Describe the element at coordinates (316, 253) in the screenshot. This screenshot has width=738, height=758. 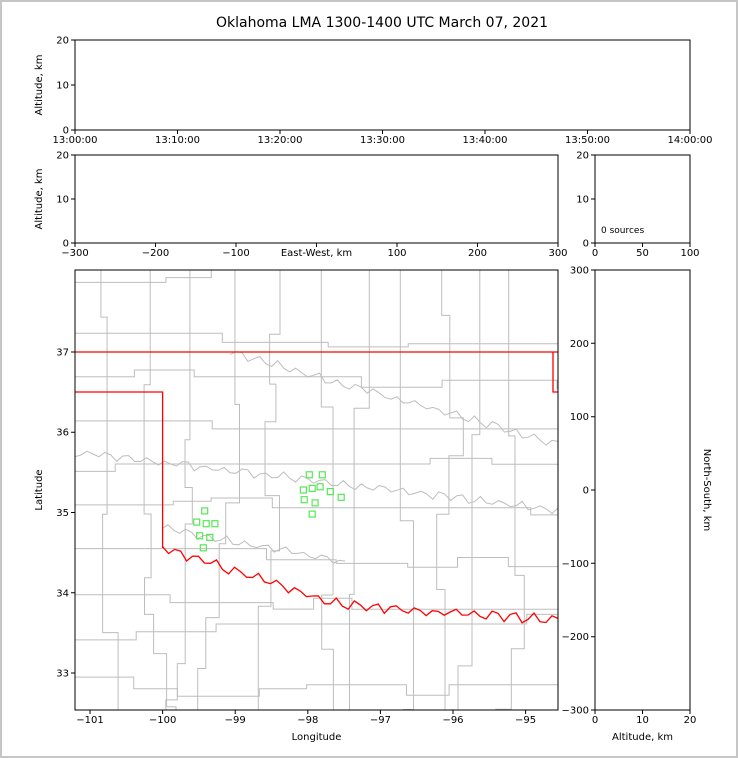
I see `x-axis-label: East-West, km` at that location.